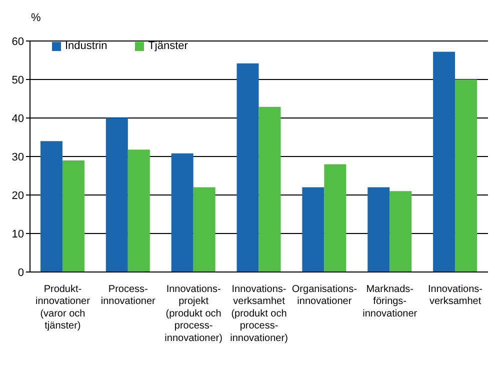 The image size is (495, 366). Describe the element at coordinates (63, 308) in the screenshot. I see `x-tick-label: Produkt- innovationer (varor och tjänster)` at that location.